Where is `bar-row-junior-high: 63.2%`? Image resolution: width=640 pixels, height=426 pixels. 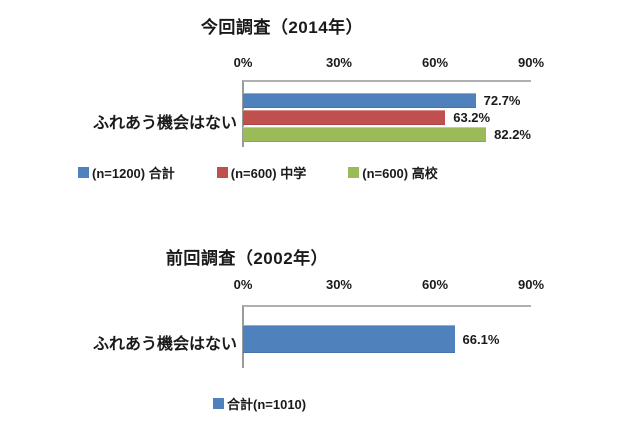 bar-row-junior-high: 63.2% is located at coordinates (387, 117).